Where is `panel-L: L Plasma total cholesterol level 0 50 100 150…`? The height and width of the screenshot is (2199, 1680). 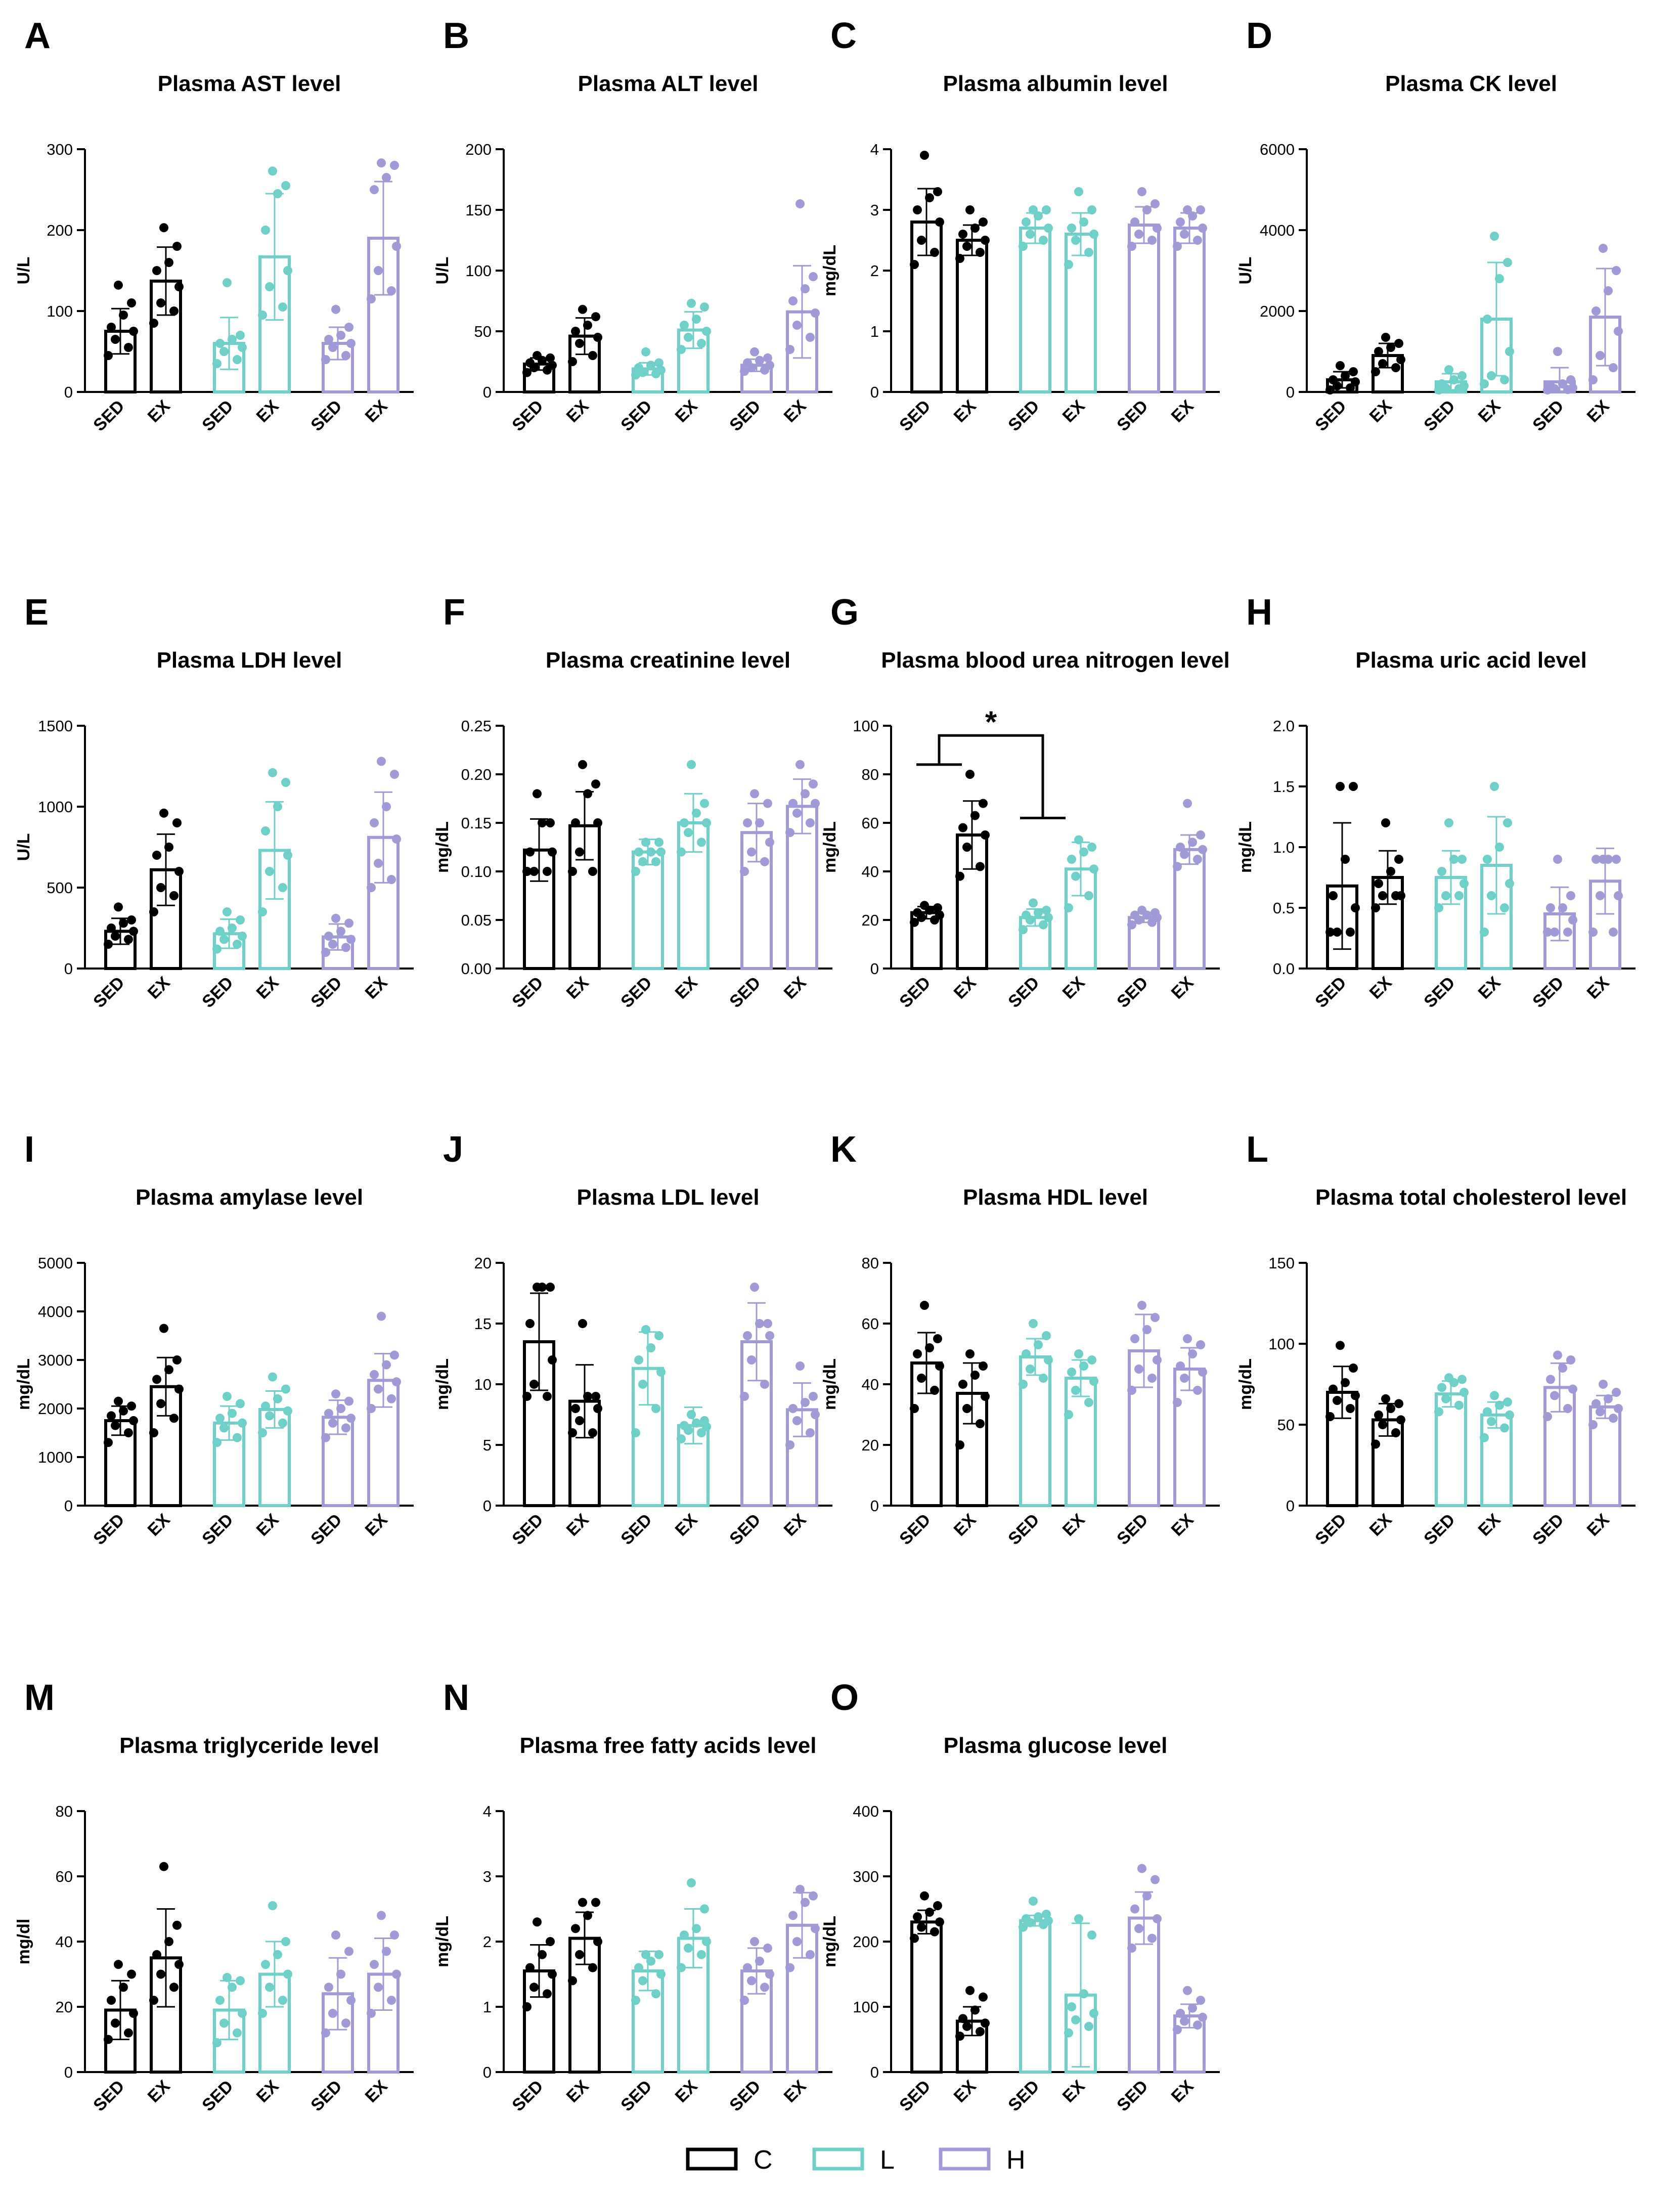 panel-L: L Plasma total cholesterol level 0 50 100 150… is located at coordinates (1435, 1339).